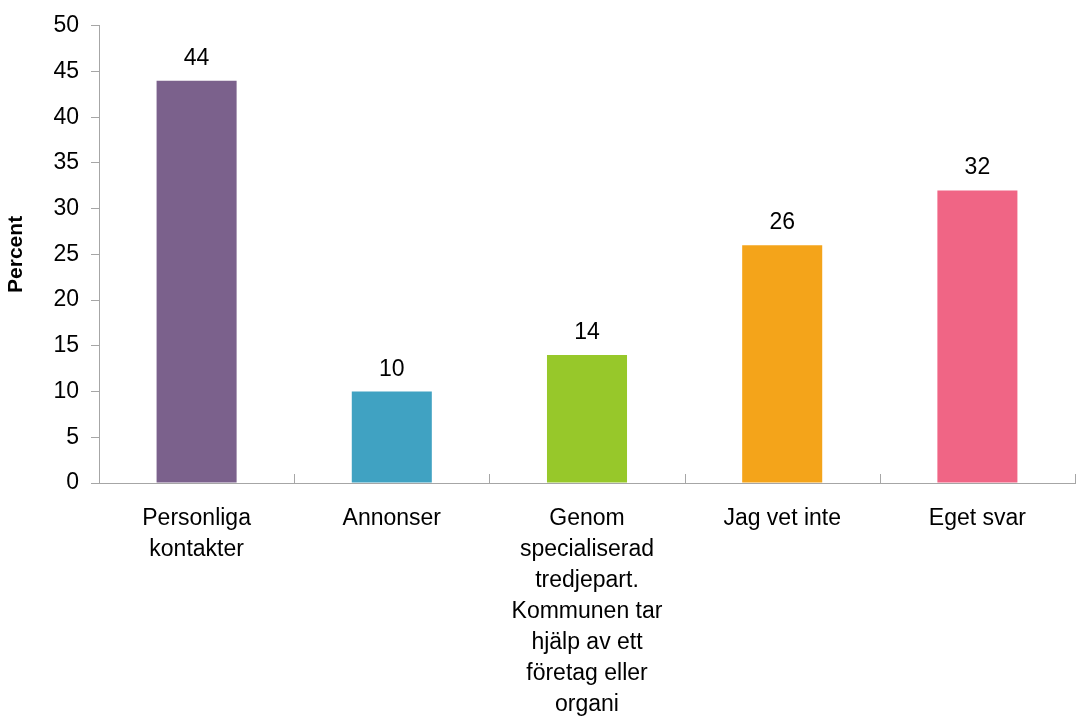  I want to click on y-tick-label: 30, so click(66, 207).